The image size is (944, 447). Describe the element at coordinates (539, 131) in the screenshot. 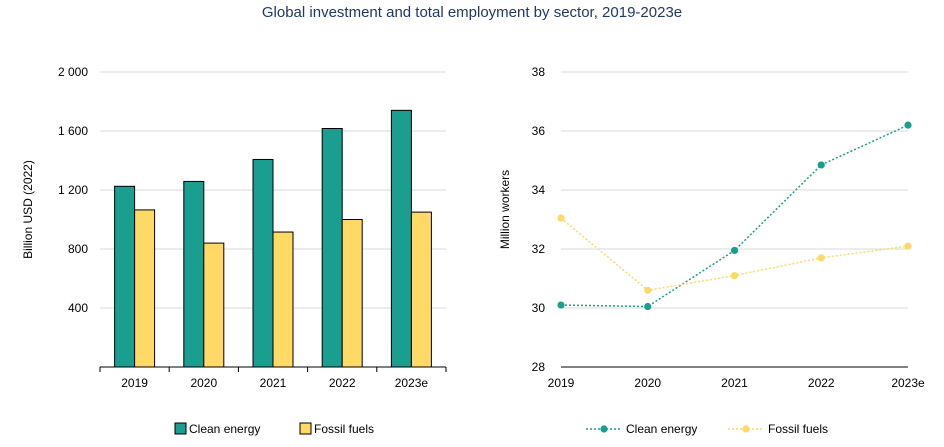

I see `line-ytick-label: 36` at that location.